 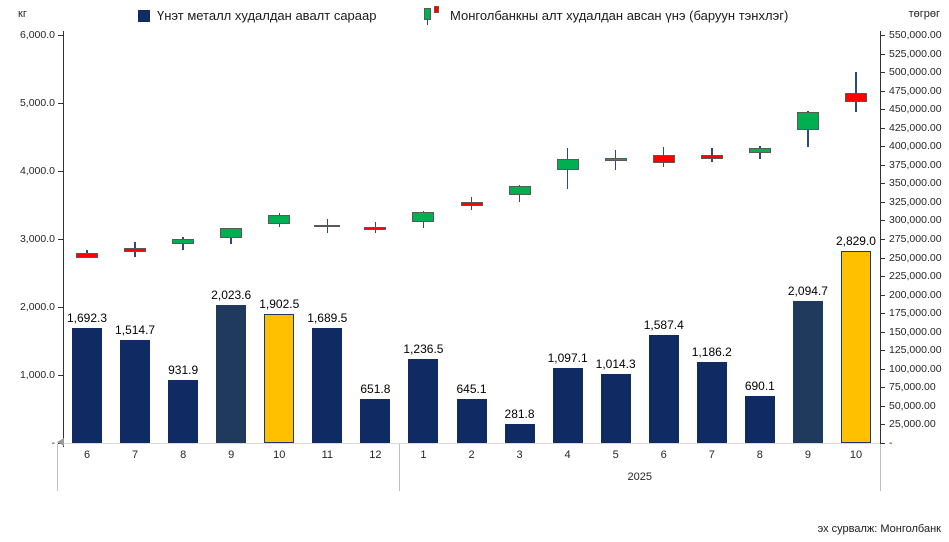 What do you see at coordinates (567, 358) in the screenshot?
I see `bar-value-label: 1,097.1` at bounding box center [567, 358].